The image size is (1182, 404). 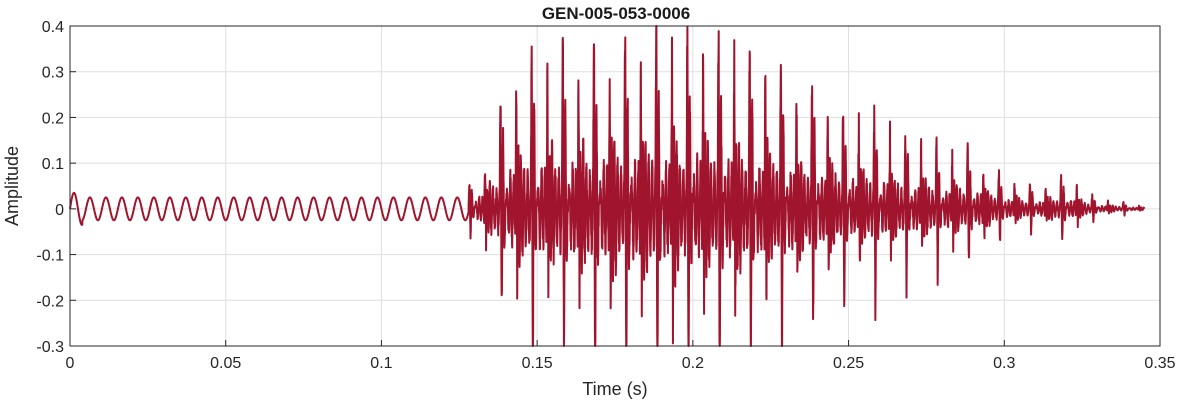 I want to click on x-tick-label: 0.35, so click(x=1159, y=363).